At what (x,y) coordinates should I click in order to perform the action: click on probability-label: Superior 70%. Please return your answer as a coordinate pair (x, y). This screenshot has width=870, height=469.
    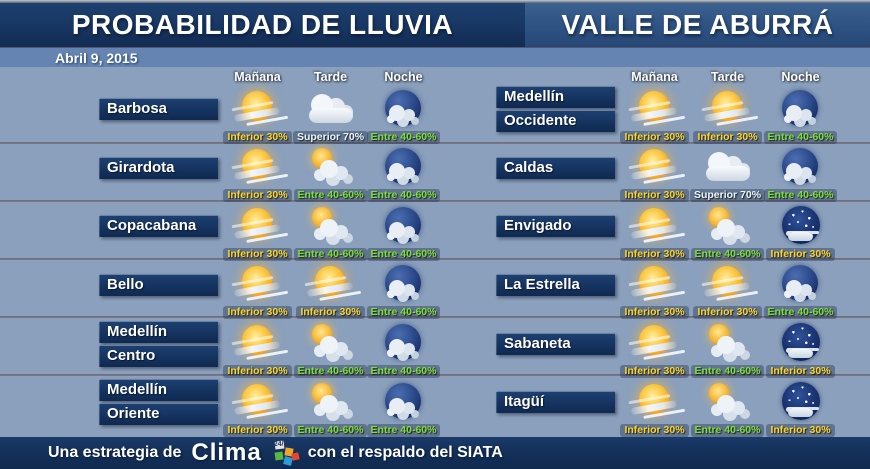
    Looking at the image, I should click on (727, 196).